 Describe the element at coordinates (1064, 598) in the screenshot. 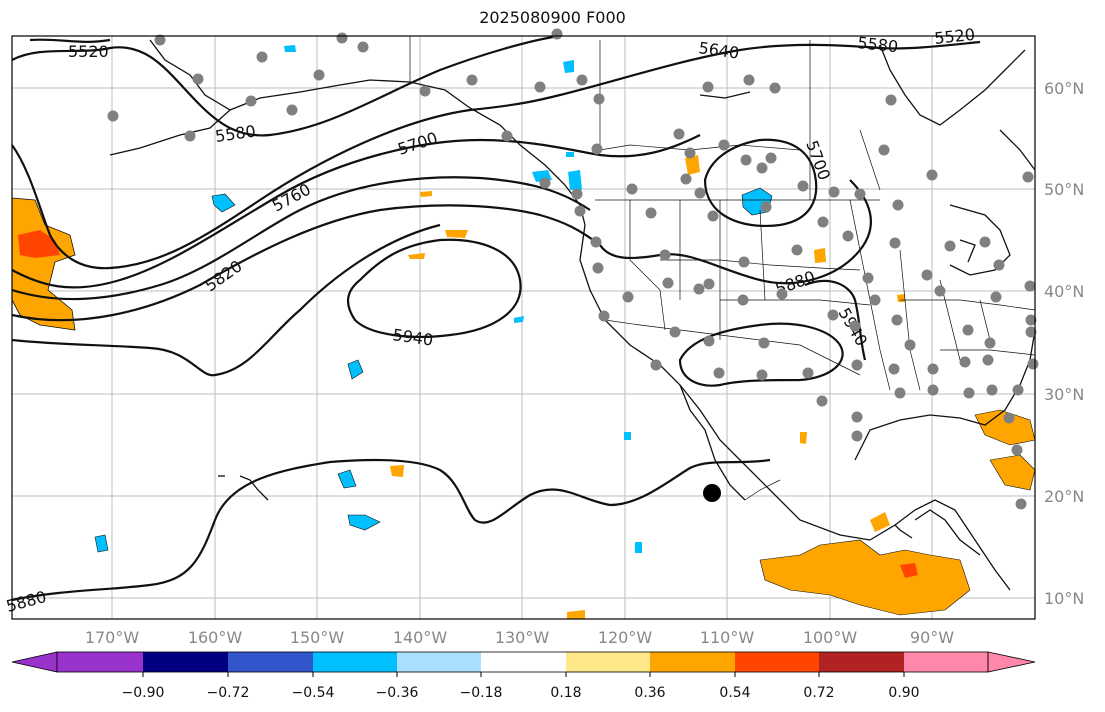

I see `lat-label: 10°N` at that location.